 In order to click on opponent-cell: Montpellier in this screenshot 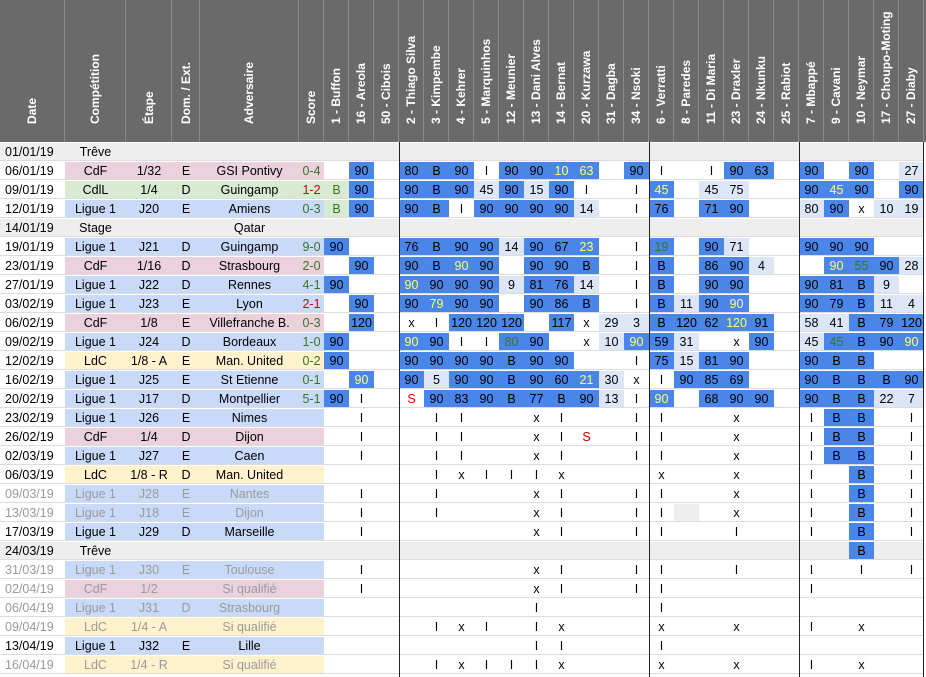, I will do `click(249, 399)`.